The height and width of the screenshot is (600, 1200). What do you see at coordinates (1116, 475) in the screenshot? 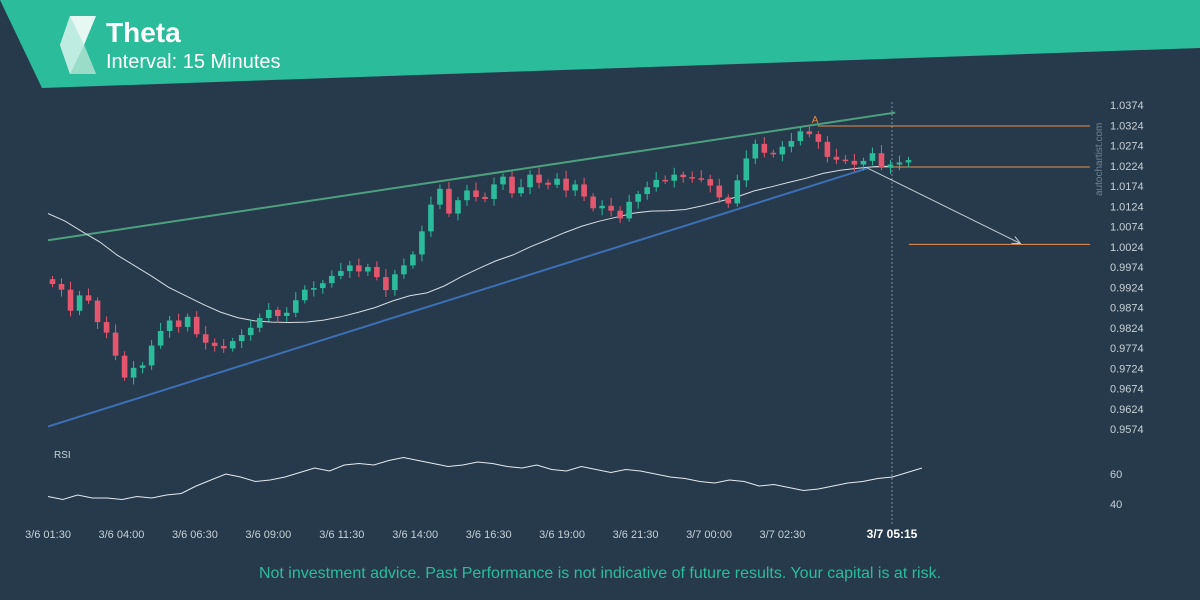
I see `rsi-tick-label: 60` at bounding box center [1116, 475].